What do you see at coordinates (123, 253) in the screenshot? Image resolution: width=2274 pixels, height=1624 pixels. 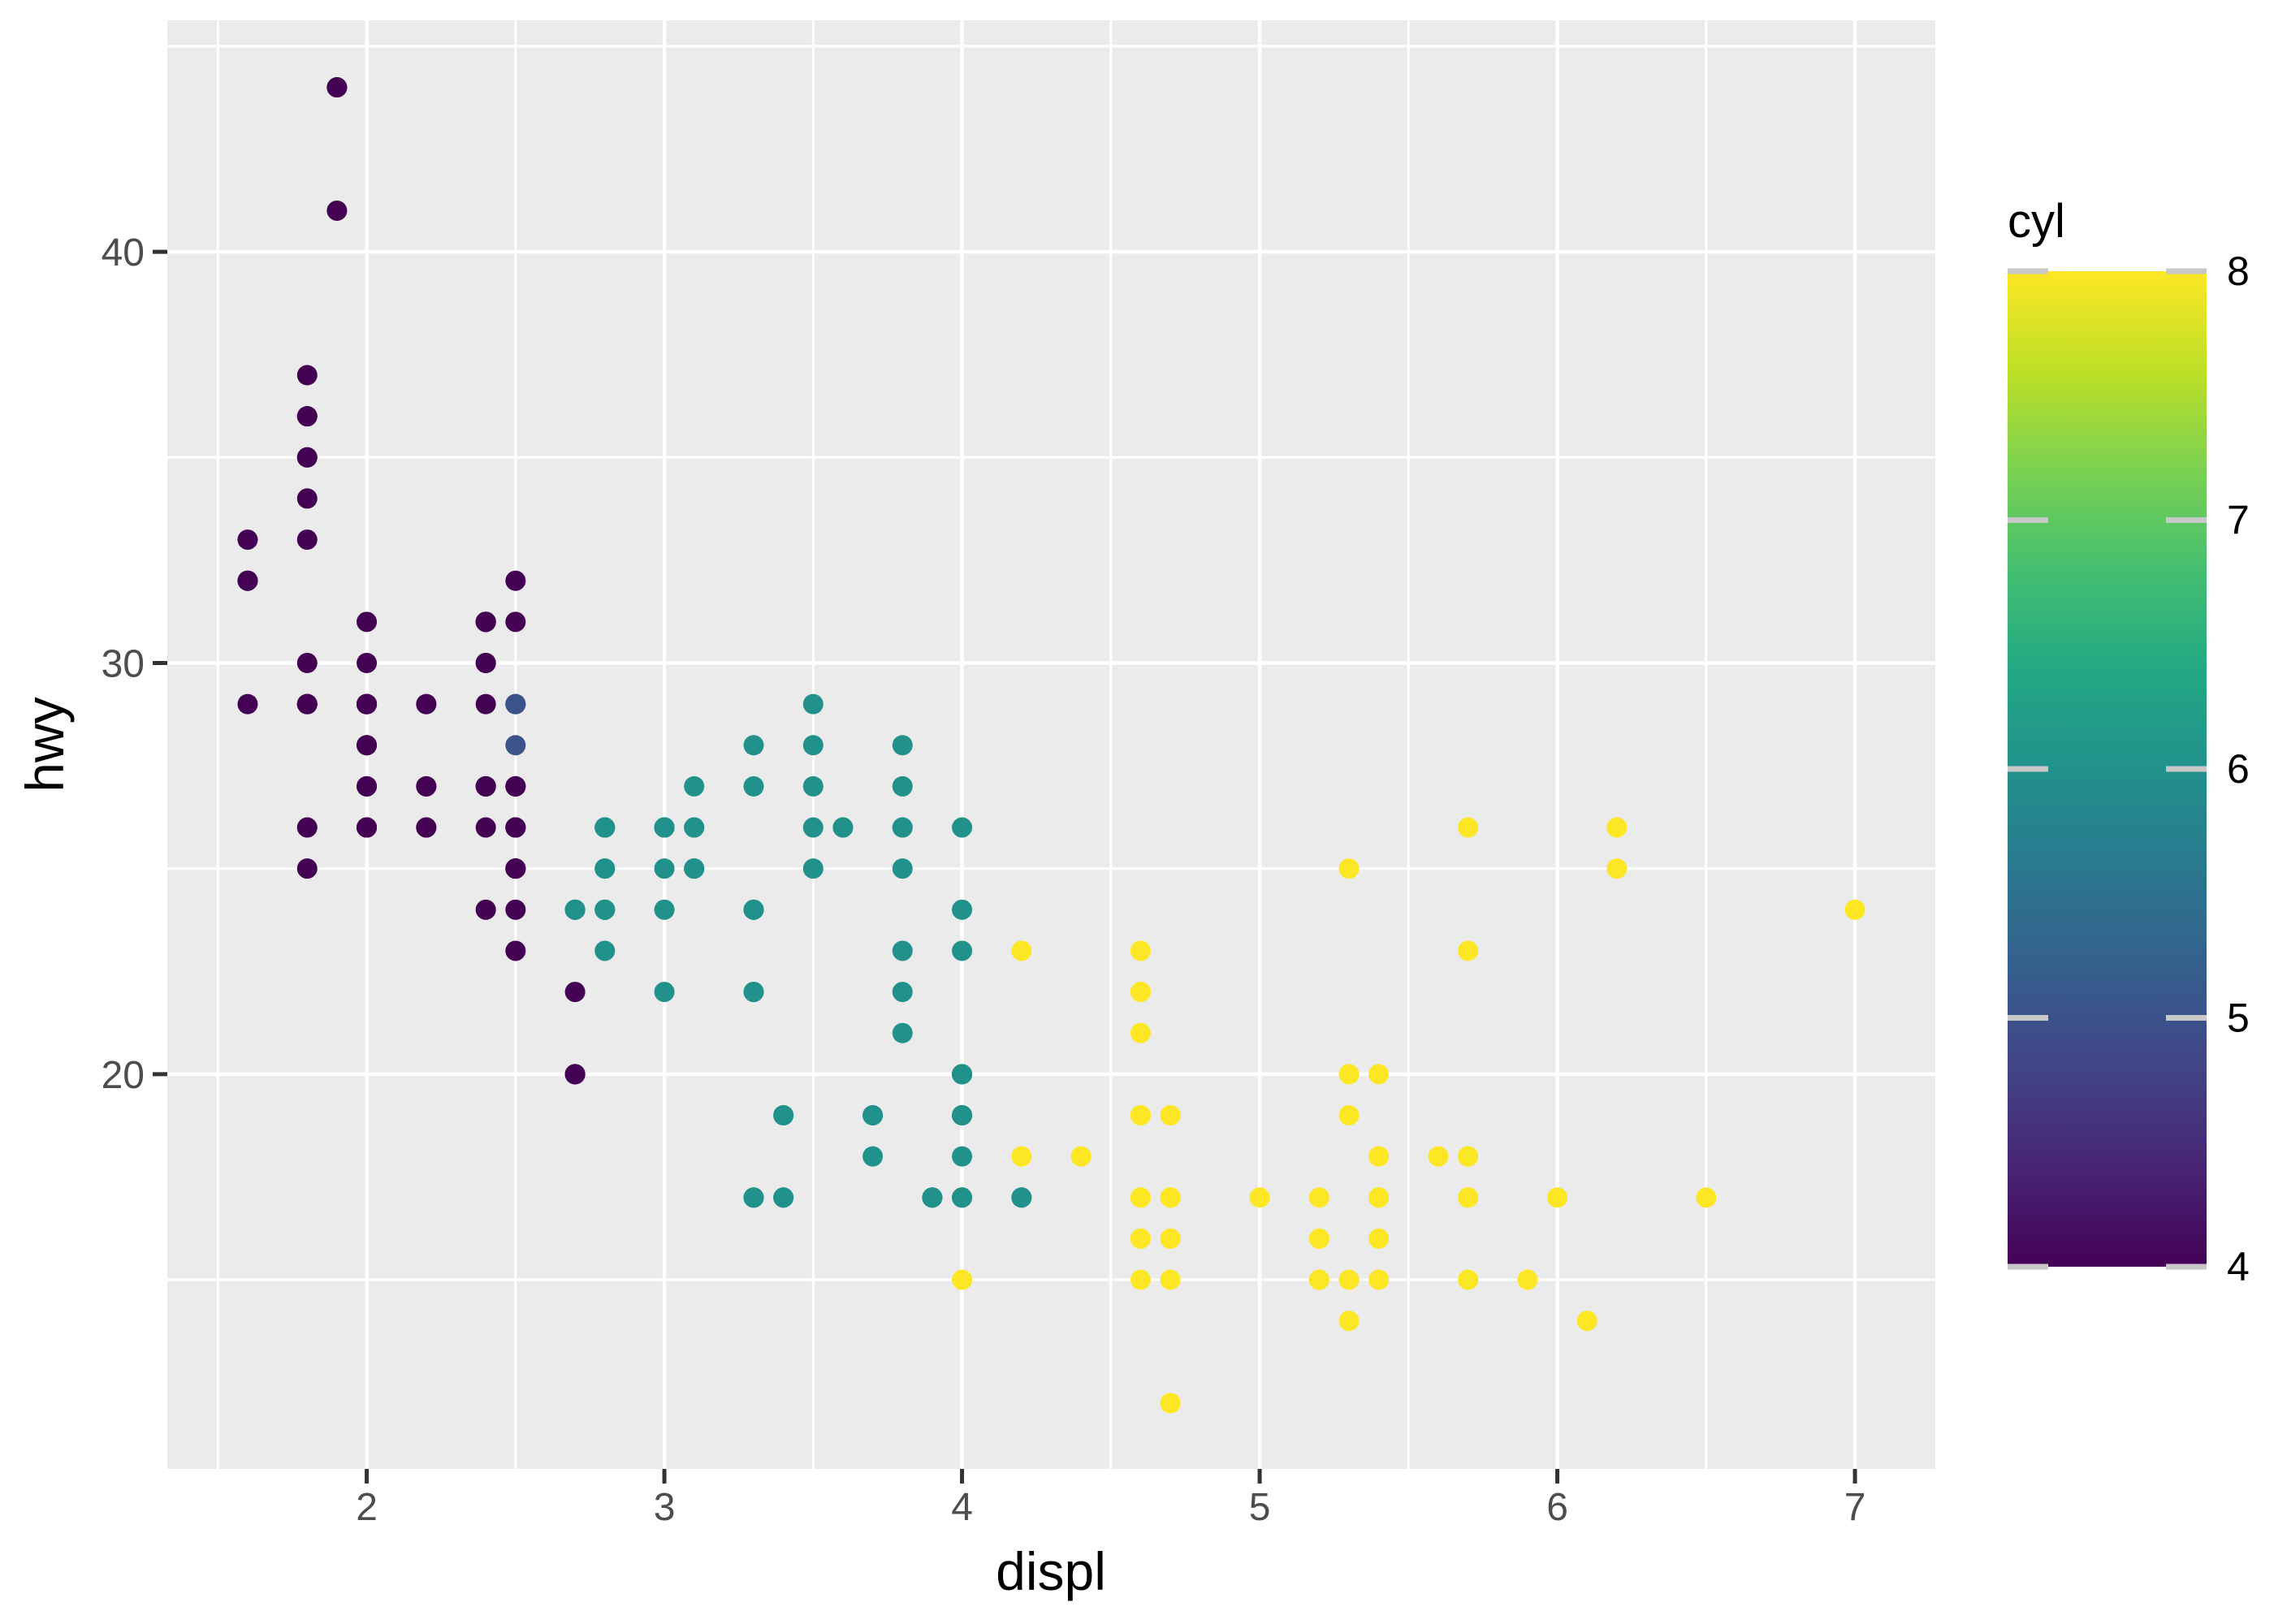 I see `y-tick-label: 40` at bounding box center [123, 253].